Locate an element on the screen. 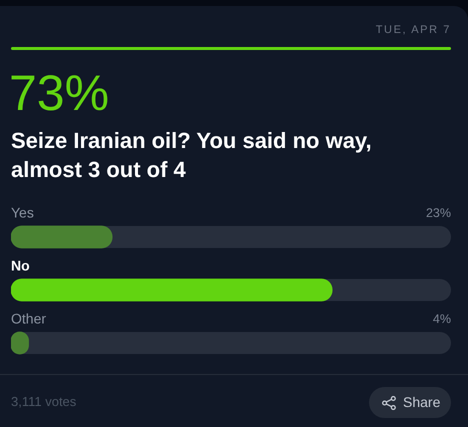 The image size is (468, 427). data-label: 4% is located at coordinates (441, 319).